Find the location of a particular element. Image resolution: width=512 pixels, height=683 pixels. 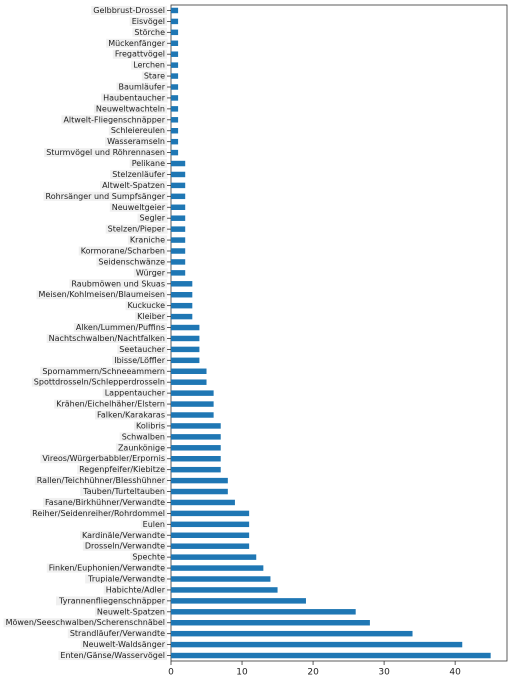

y-tick-label: Drosseln/Verwandte is located at coordinates (125, 546).